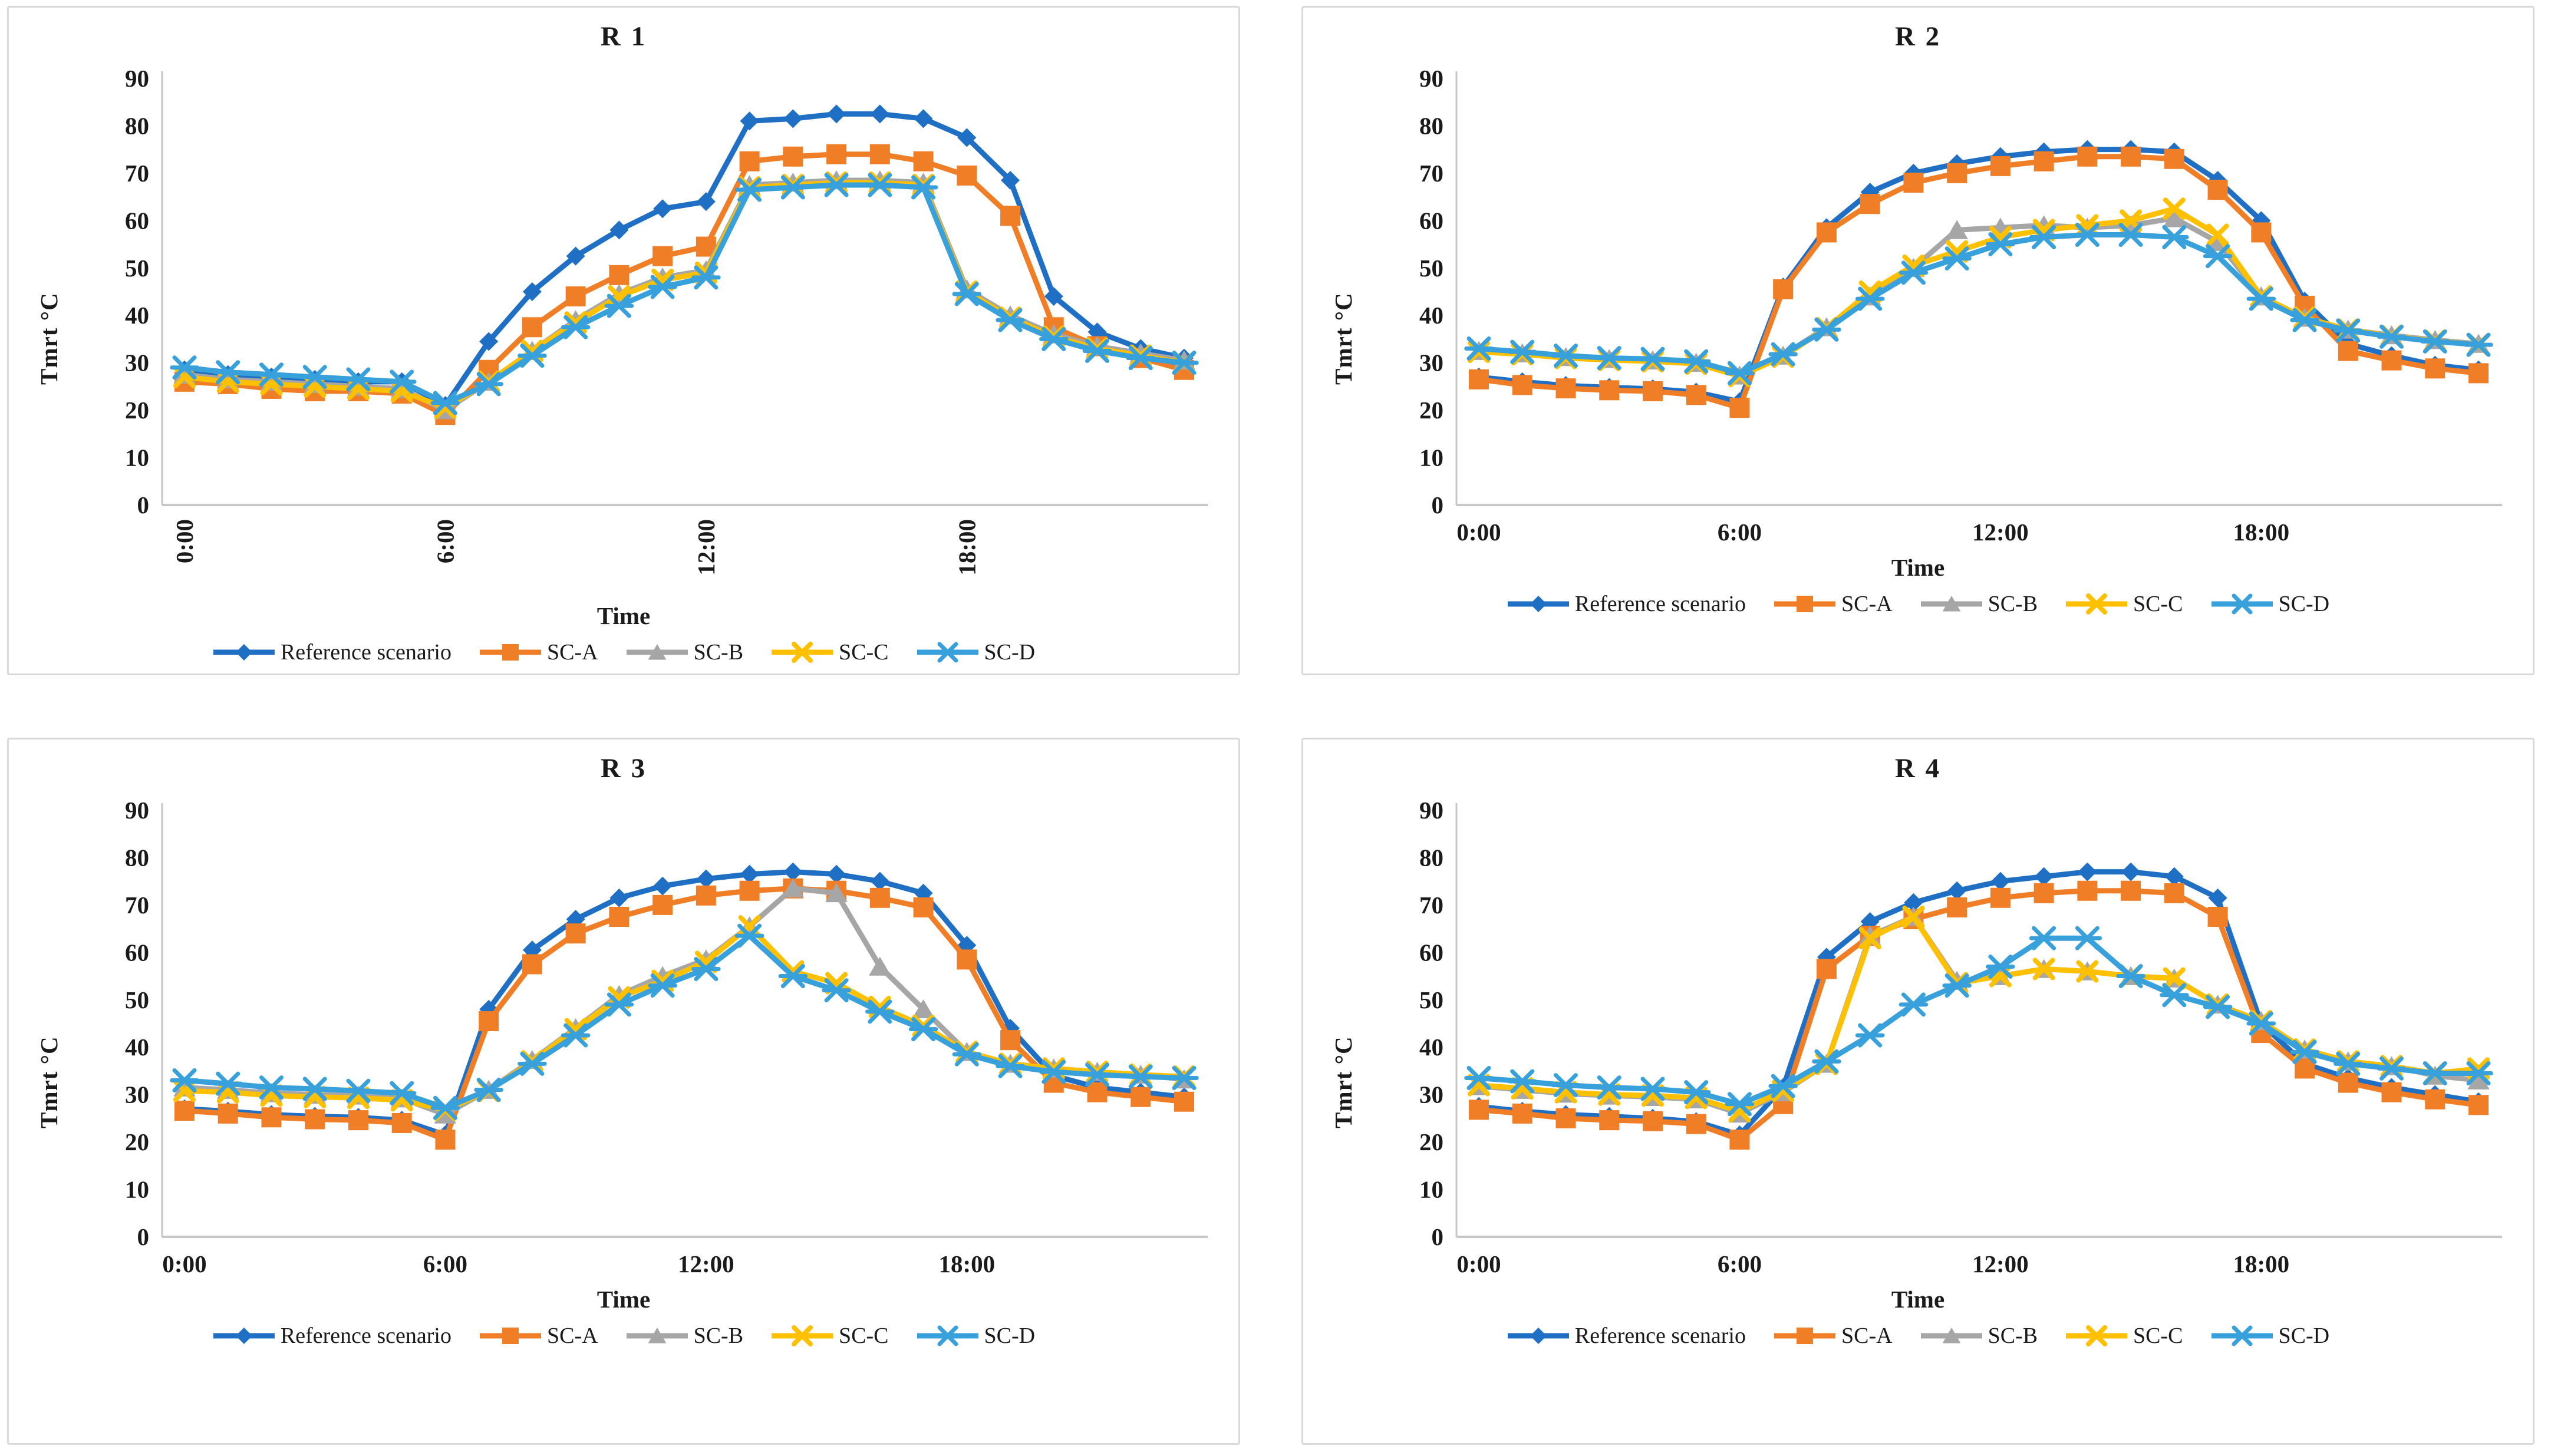 The height and width of the screenshot is (1456, 2551). I want to click on series-reference-scenario, so click(685, 1003).